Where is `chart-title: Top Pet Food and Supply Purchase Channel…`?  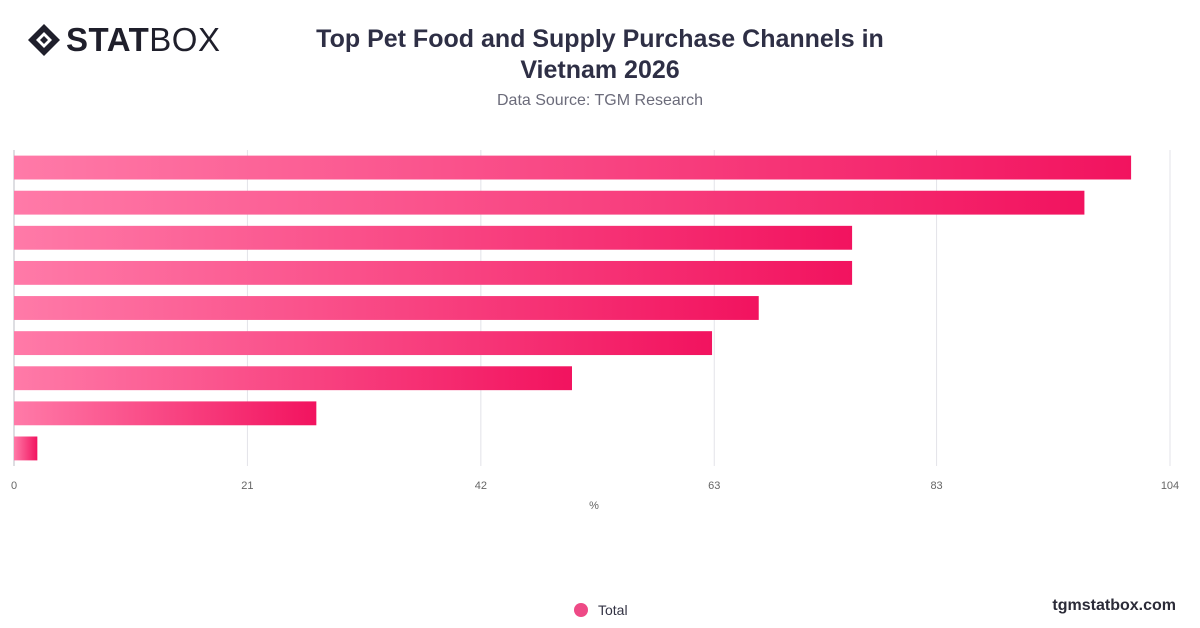
chart-title: Top Pet Food and Supply Purchase Channel… is located at coordinates (600, 55).